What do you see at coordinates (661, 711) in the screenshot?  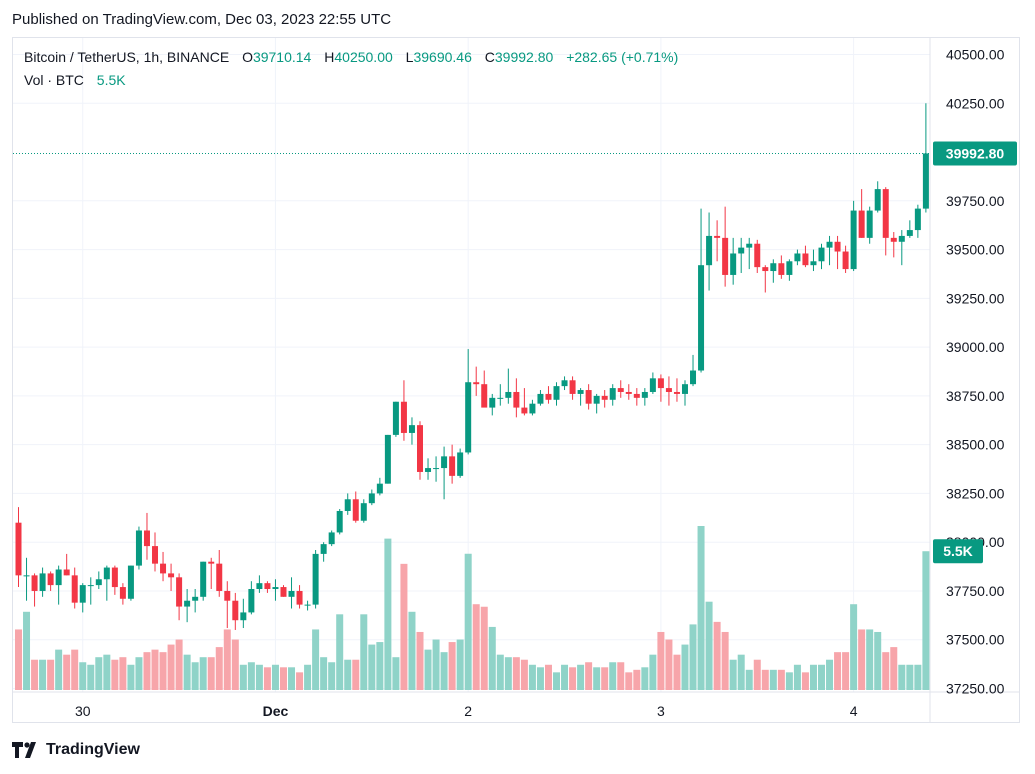 I see `time-tick-label: 3` at bounding box center [661, 711].